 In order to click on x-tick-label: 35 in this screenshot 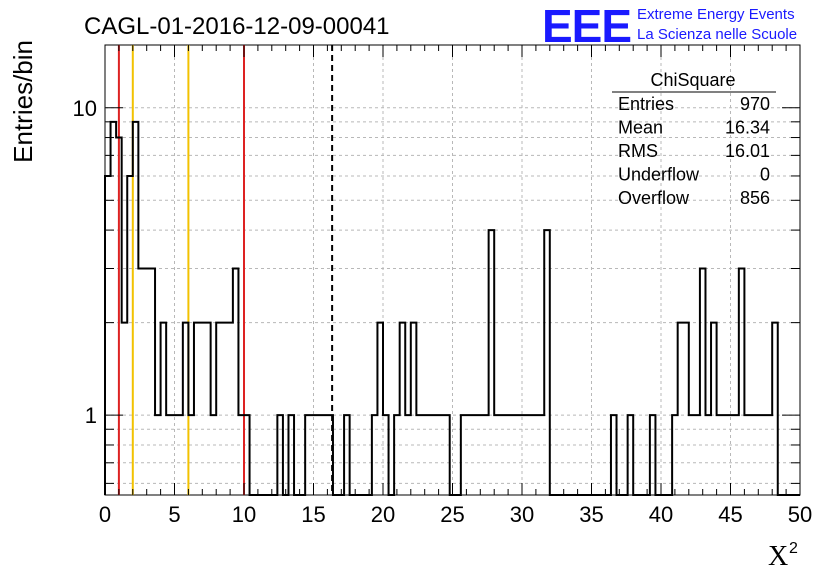, I will do `click(591, 514)`.